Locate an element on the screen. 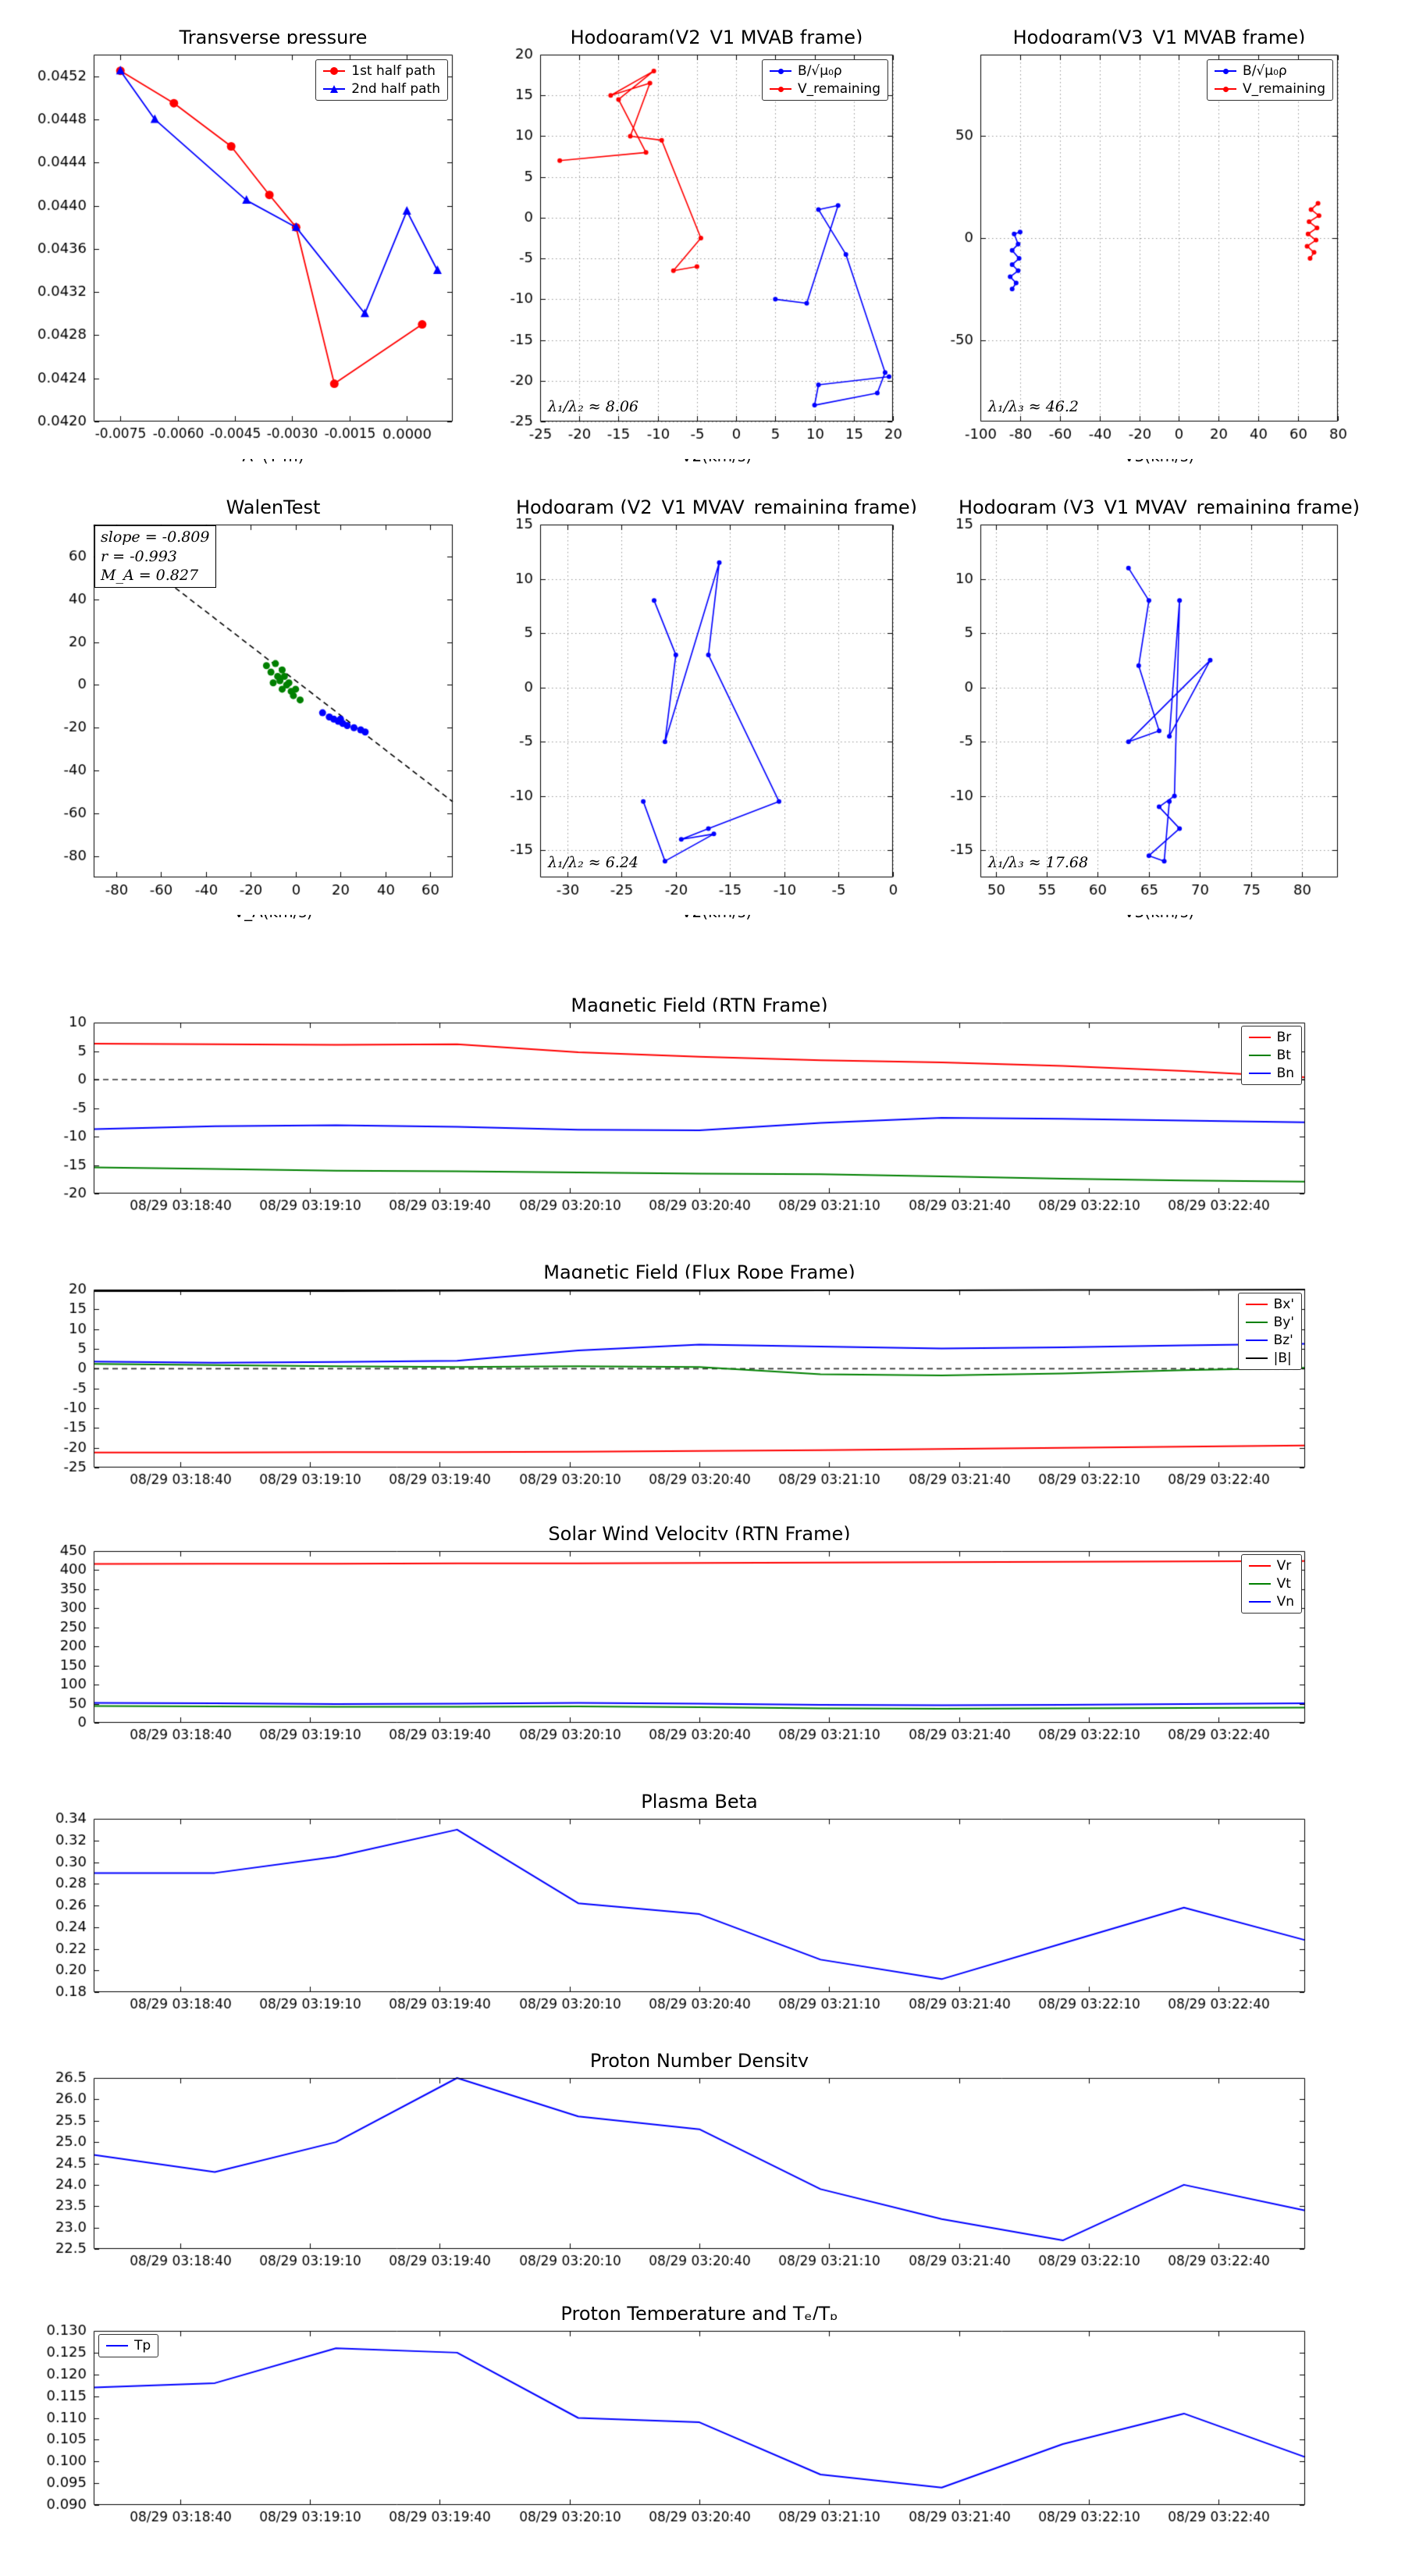 Image resolution: width=1405 pixels, height=2576 pixels. panel-proton-temperature: Proton Temperature and Tₑ/Tₚ Tp(10⁶K) Tp is located at coordinates (668, 2422).